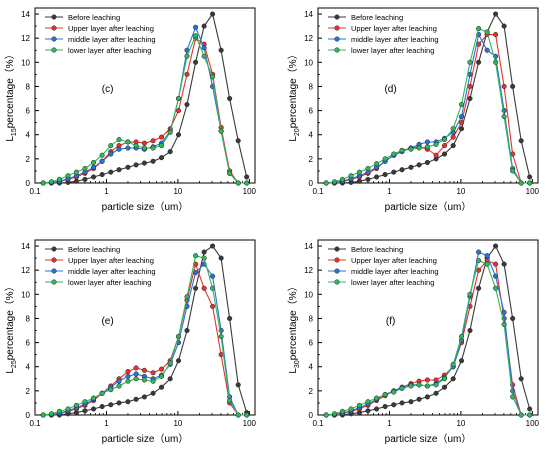 This screenshot has width=550, height=452. Describe the element at coordinates (25, 246) in the screenshot. I see `y-tick-label: 14` at that location.